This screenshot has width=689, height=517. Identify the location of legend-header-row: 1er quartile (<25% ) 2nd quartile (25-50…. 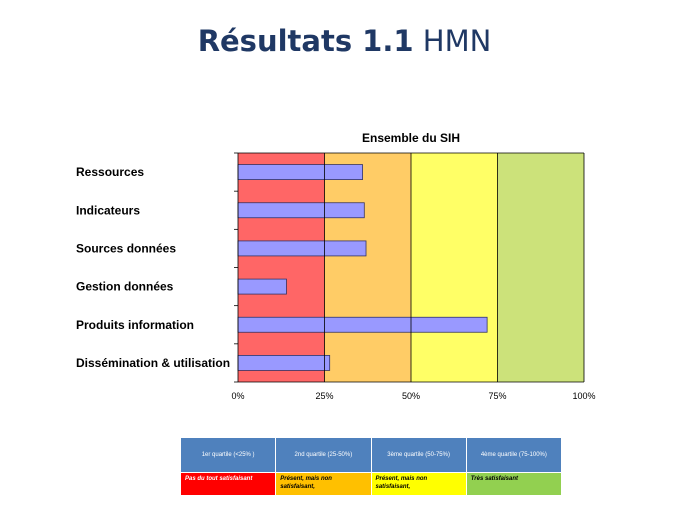
(371, 455).